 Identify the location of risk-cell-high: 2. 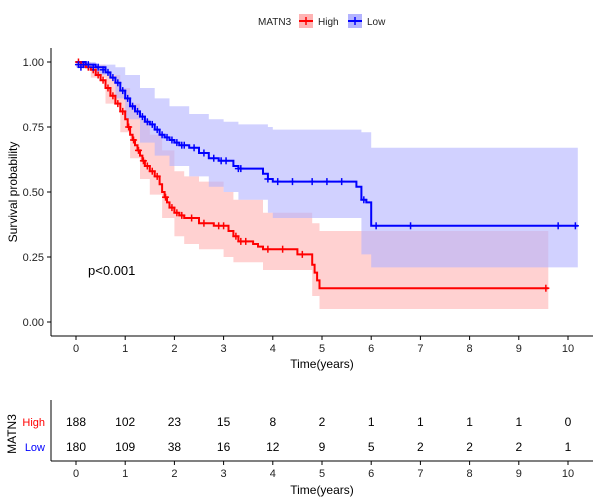
(322, 422).